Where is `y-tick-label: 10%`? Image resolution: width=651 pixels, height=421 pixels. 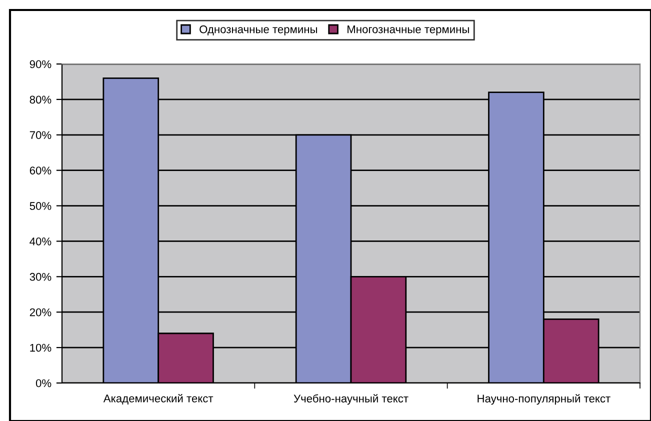
y-tick-label: 10% is located at coordinates (41, 348).